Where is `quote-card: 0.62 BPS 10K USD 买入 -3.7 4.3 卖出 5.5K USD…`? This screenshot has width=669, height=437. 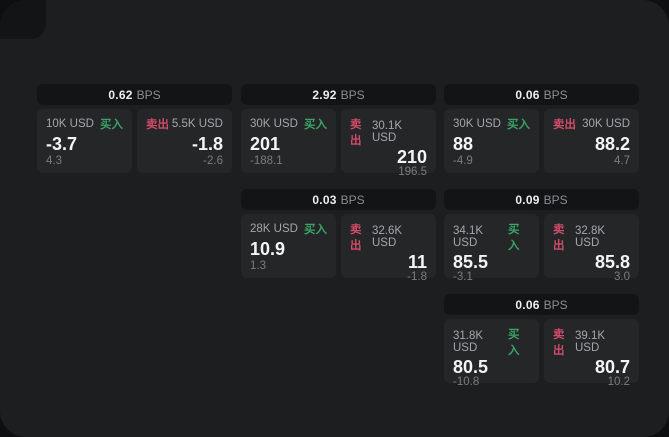
quote-card: 0.62 BPS 10K USD 买入 -3.7 4.3 卖出 5.5K USD… is located at coordinates (134, 128).